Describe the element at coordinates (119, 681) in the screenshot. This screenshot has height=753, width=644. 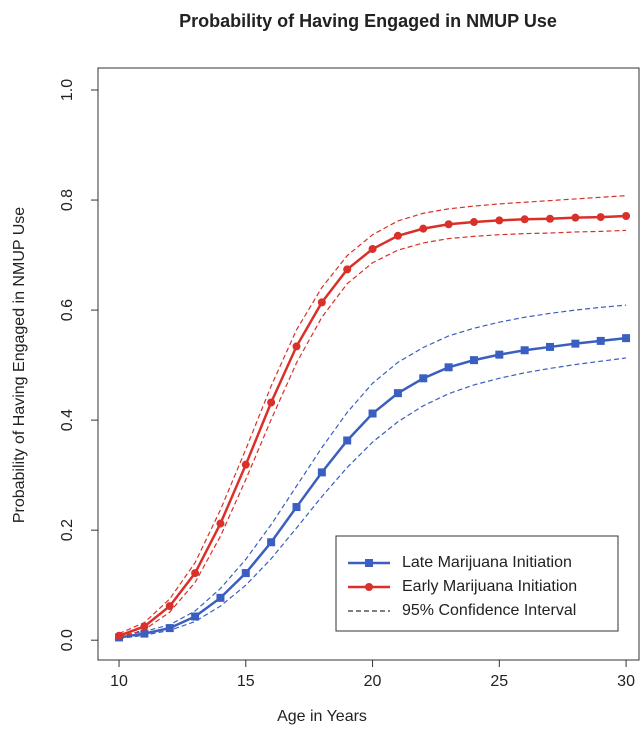
I see `x-tick-label: 10` at that location.